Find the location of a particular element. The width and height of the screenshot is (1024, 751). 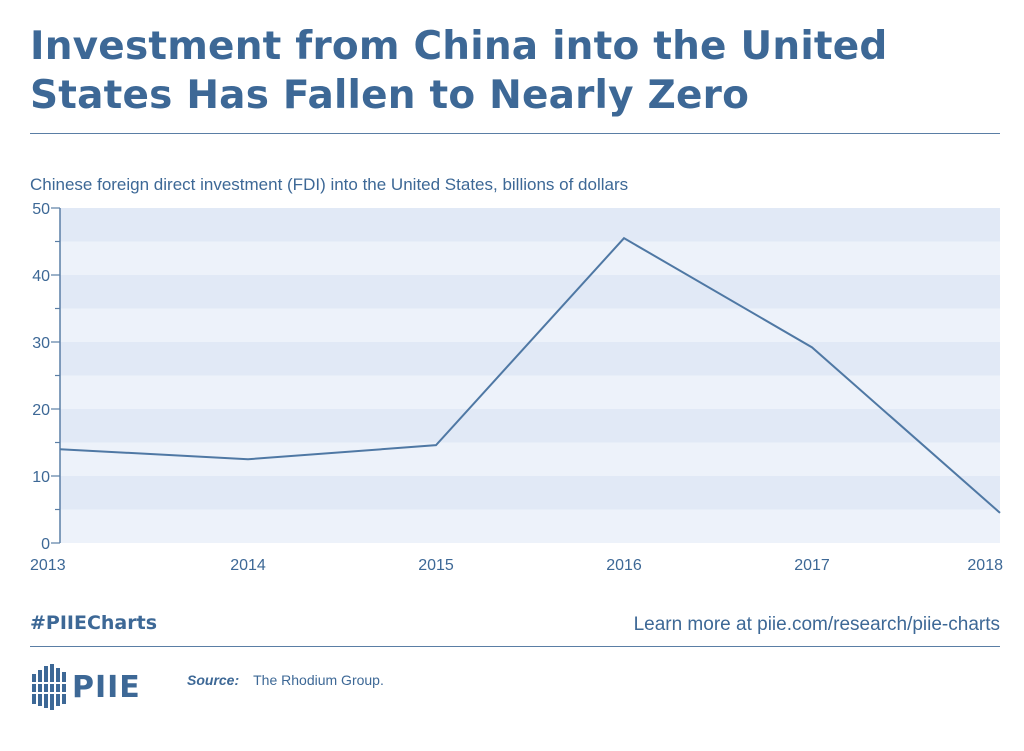

x-tick-label: 2018 is located at coordinates (985, 565).